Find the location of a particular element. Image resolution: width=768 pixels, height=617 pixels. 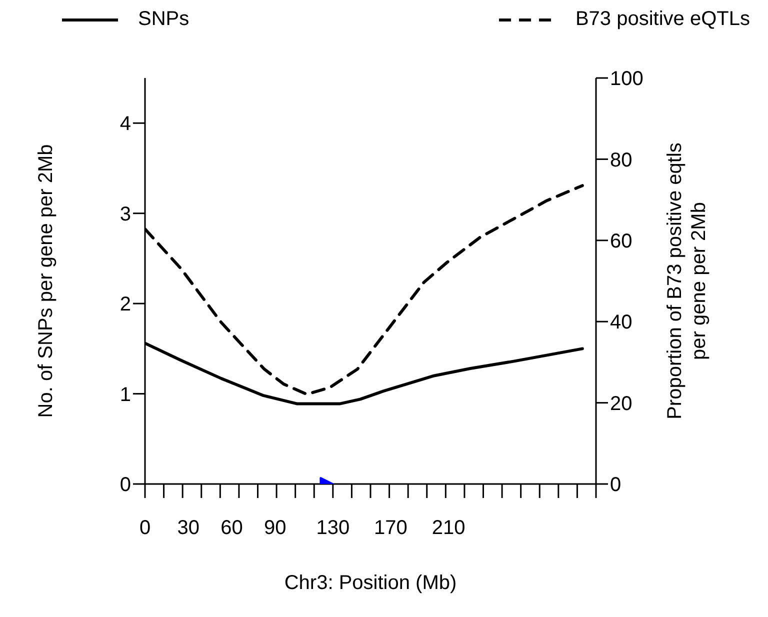

y-tick-label: 1 is located at coordinates (125, 395).